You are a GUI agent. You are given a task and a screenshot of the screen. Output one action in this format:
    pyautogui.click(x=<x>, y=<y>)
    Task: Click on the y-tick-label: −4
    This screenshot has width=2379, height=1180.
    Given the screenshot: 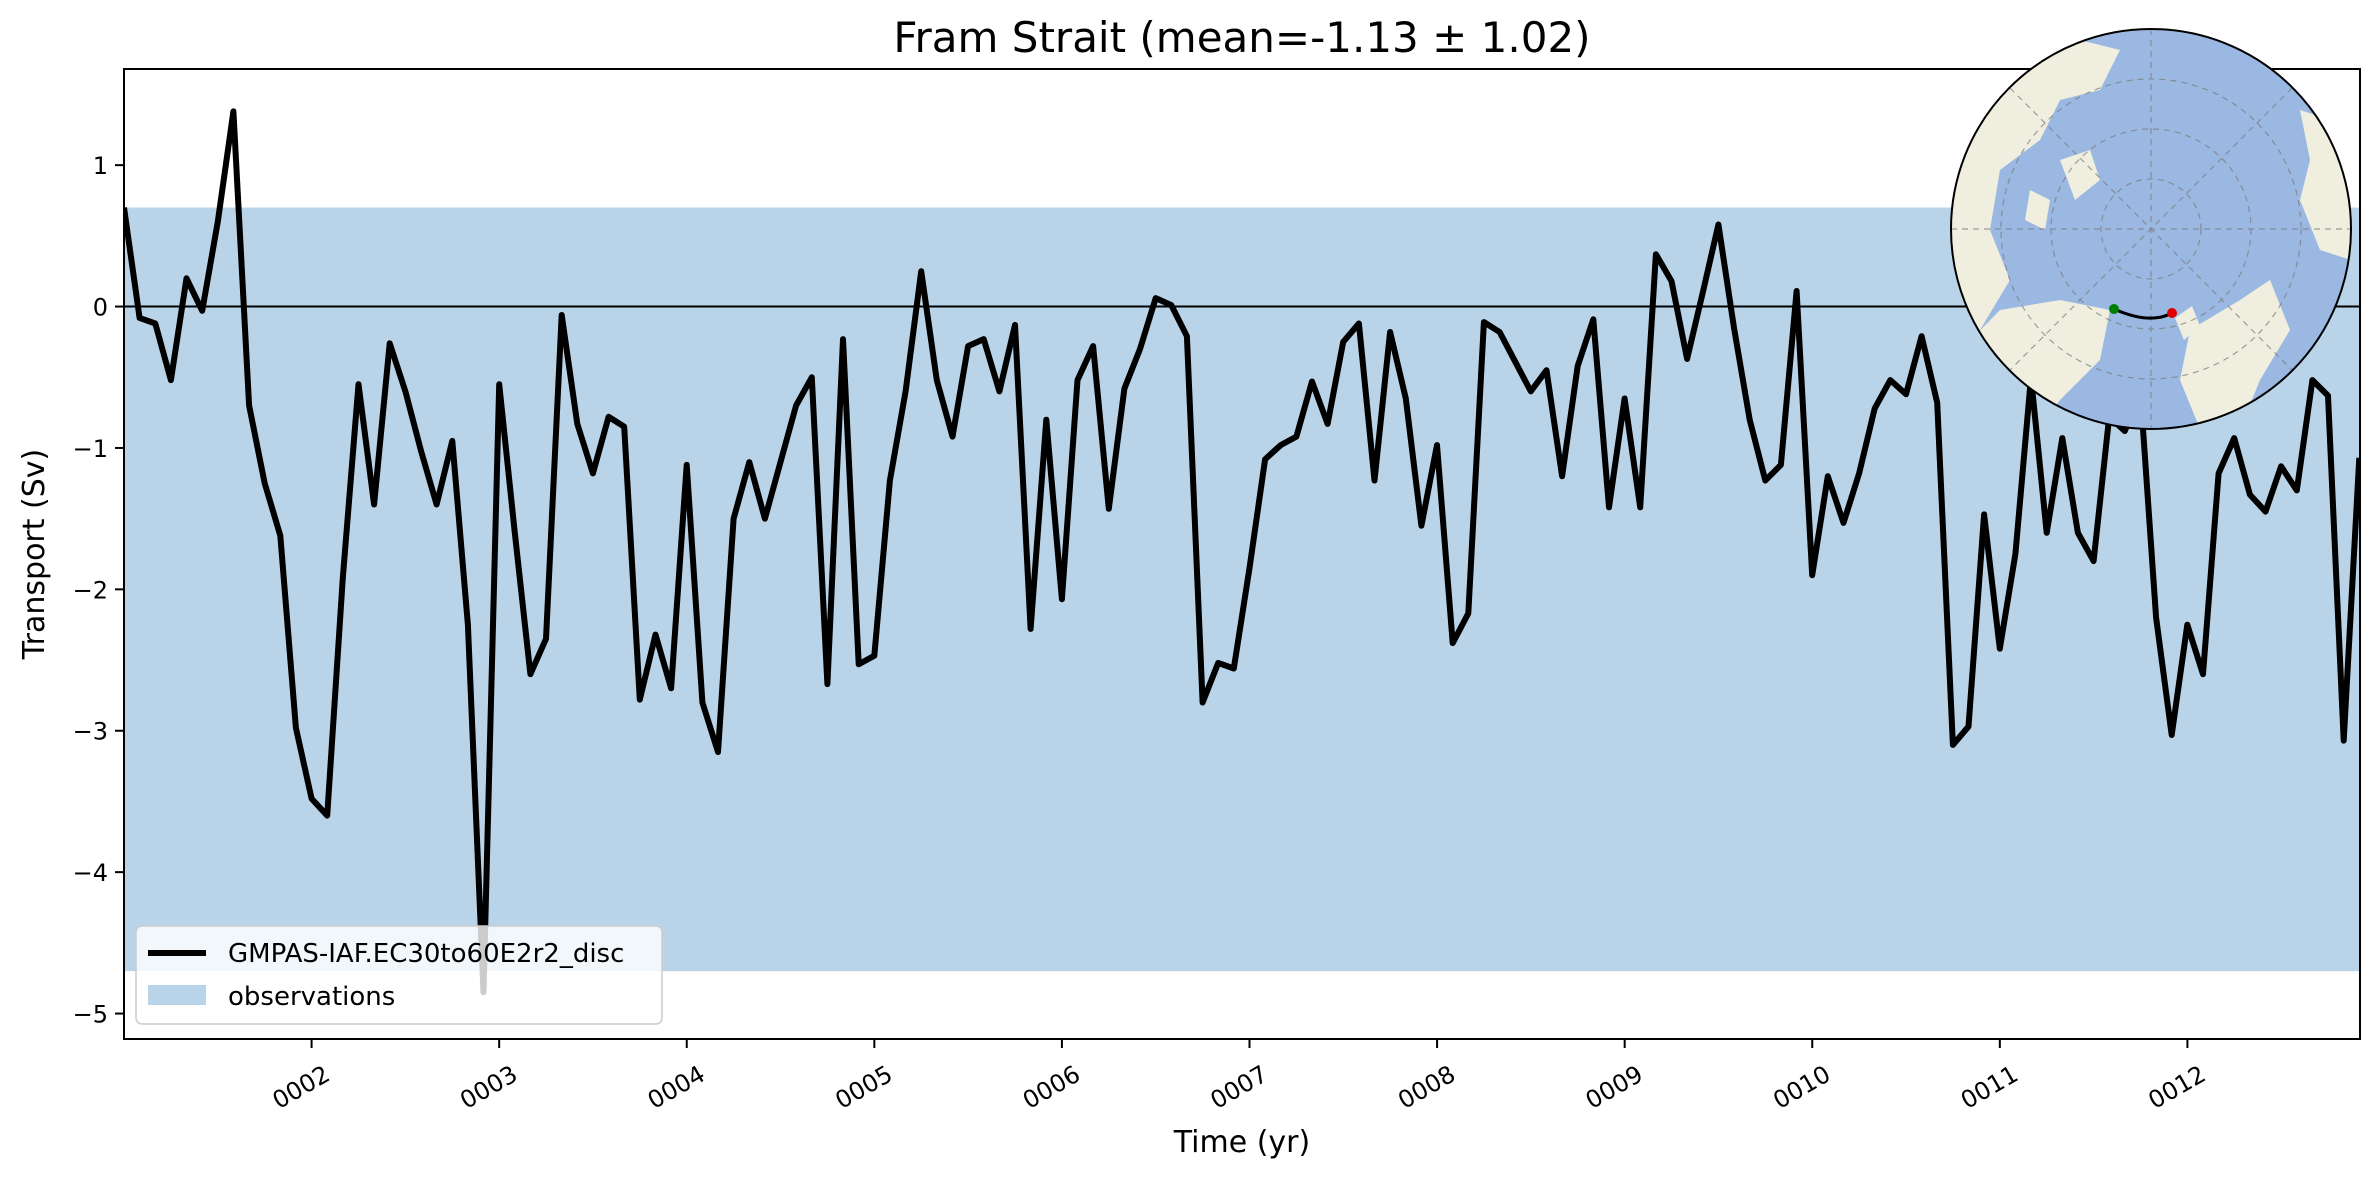 What is the action you would take?
    pyautogui.click(x=90, y=873)
    